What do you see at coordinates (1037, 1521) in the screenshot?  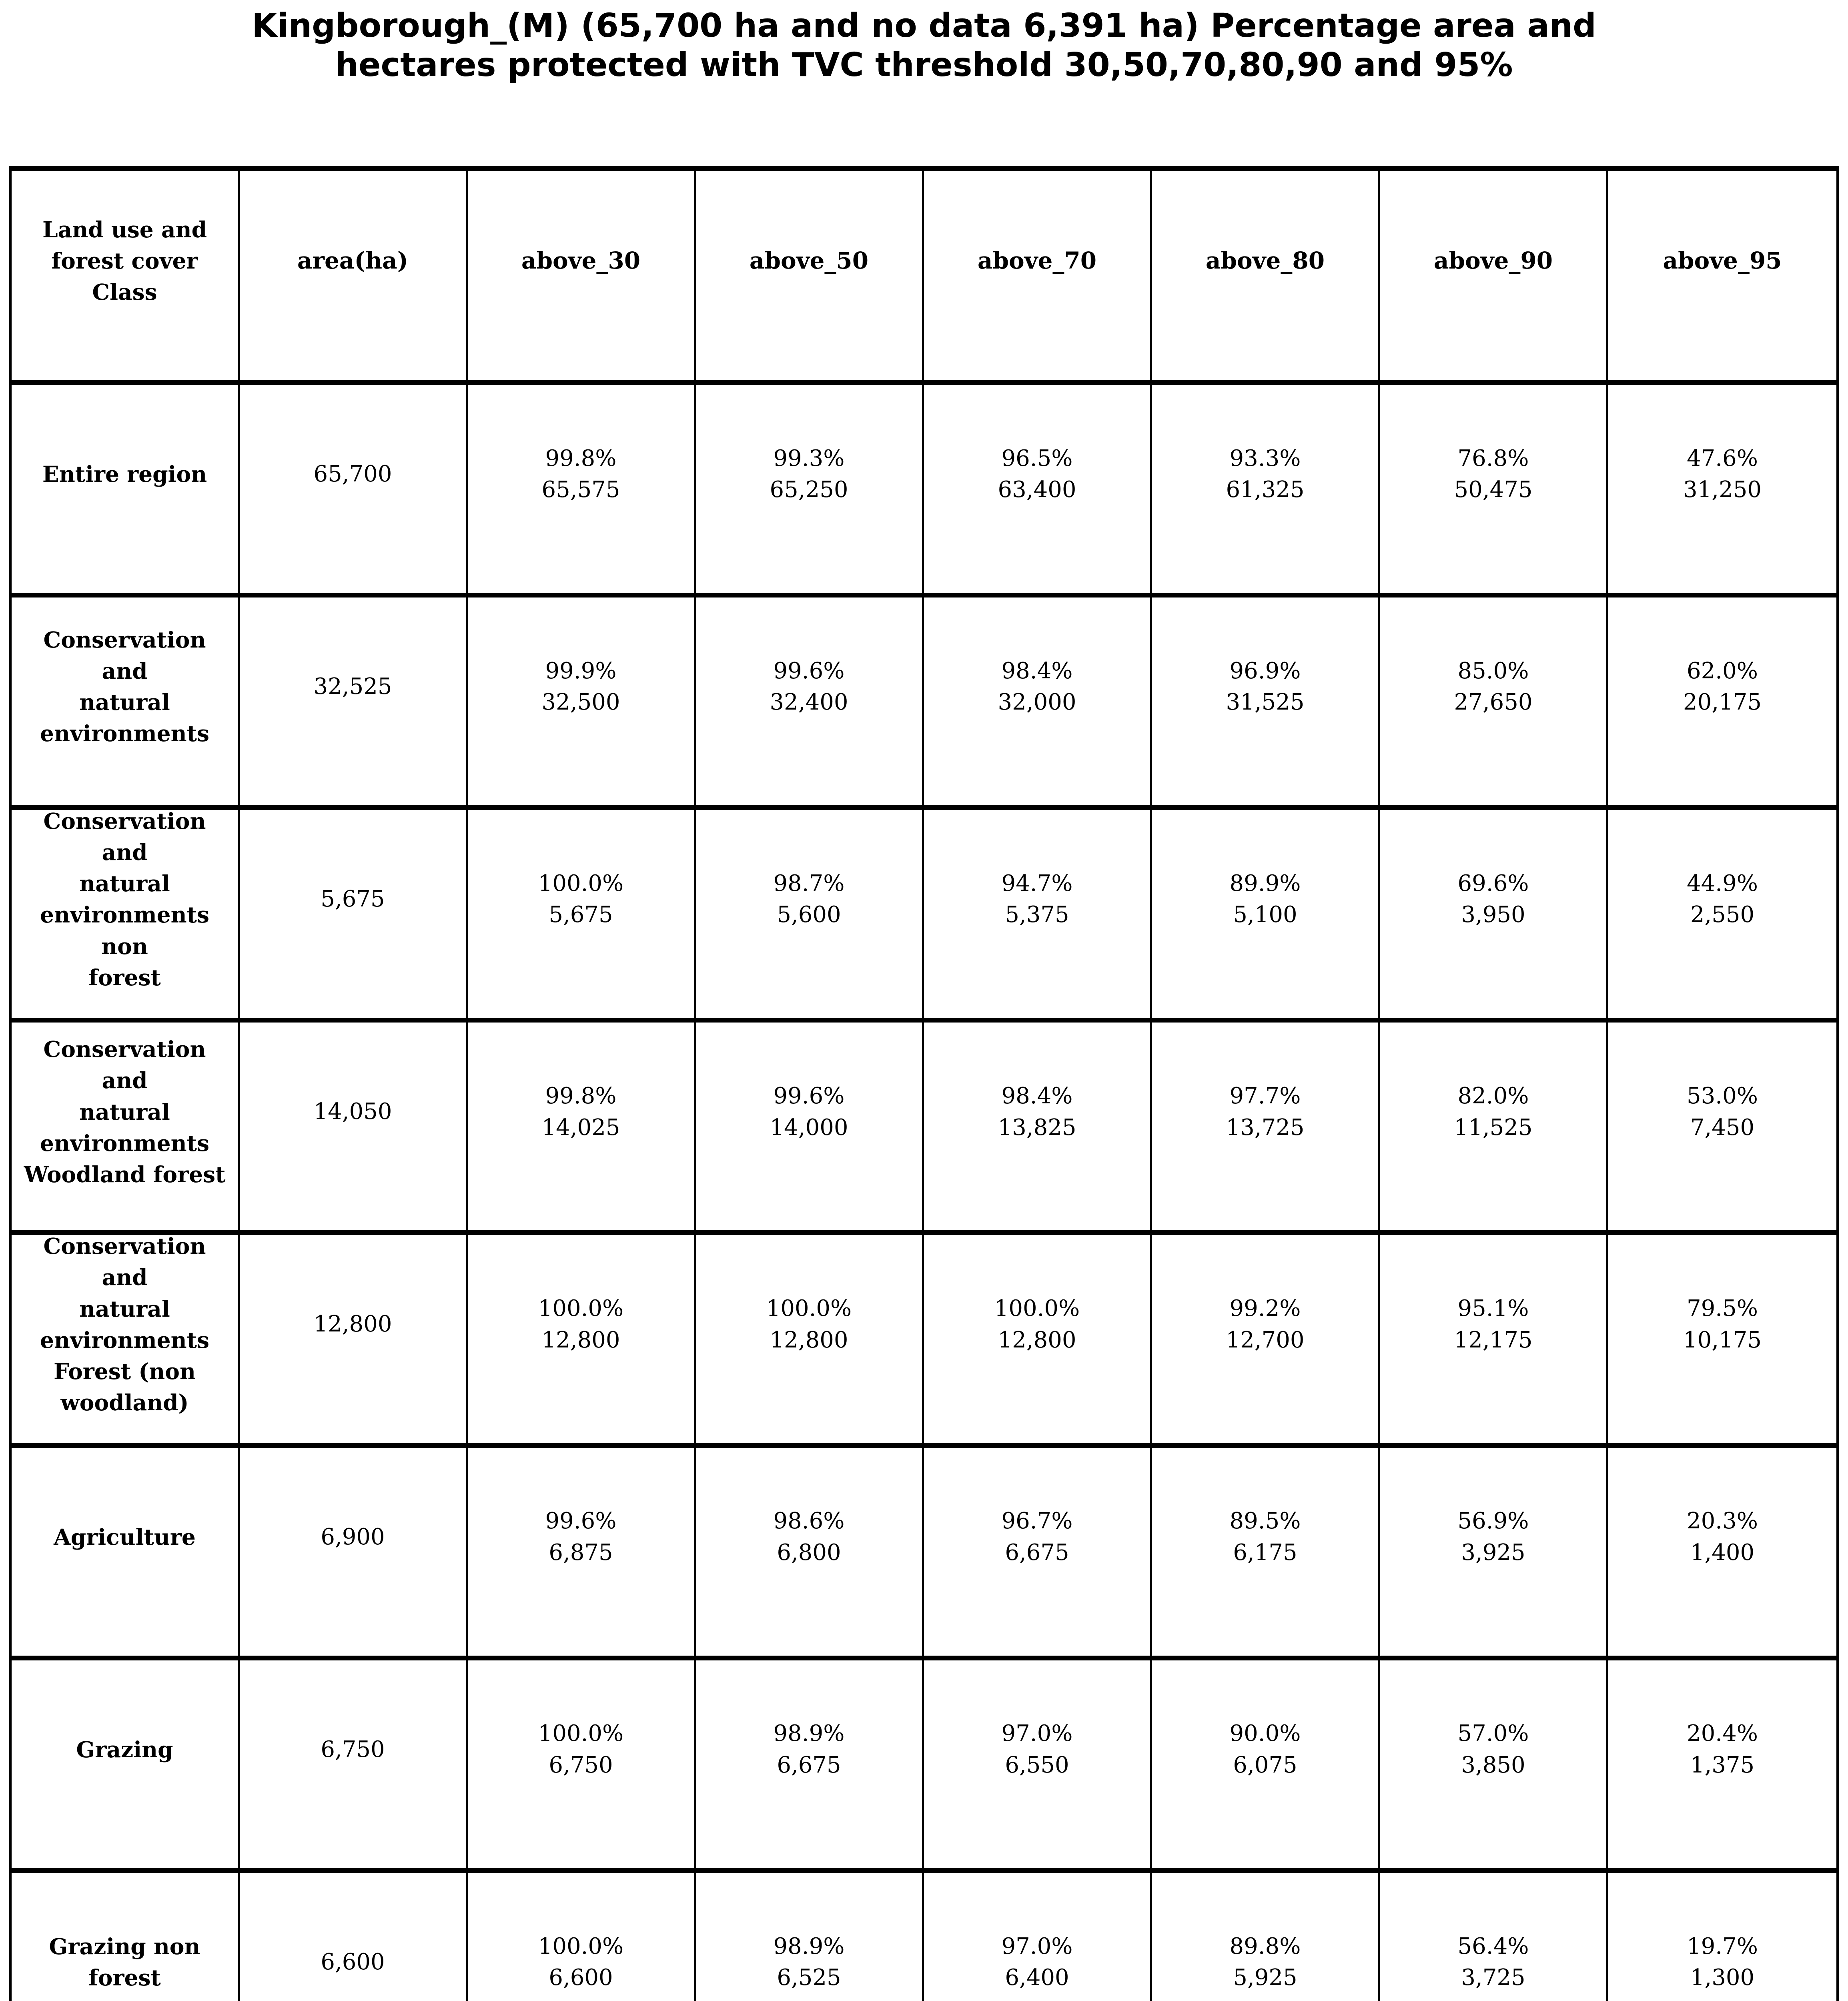 I see `percent-value: 96.7%` at bounding box center [1037, 1521].